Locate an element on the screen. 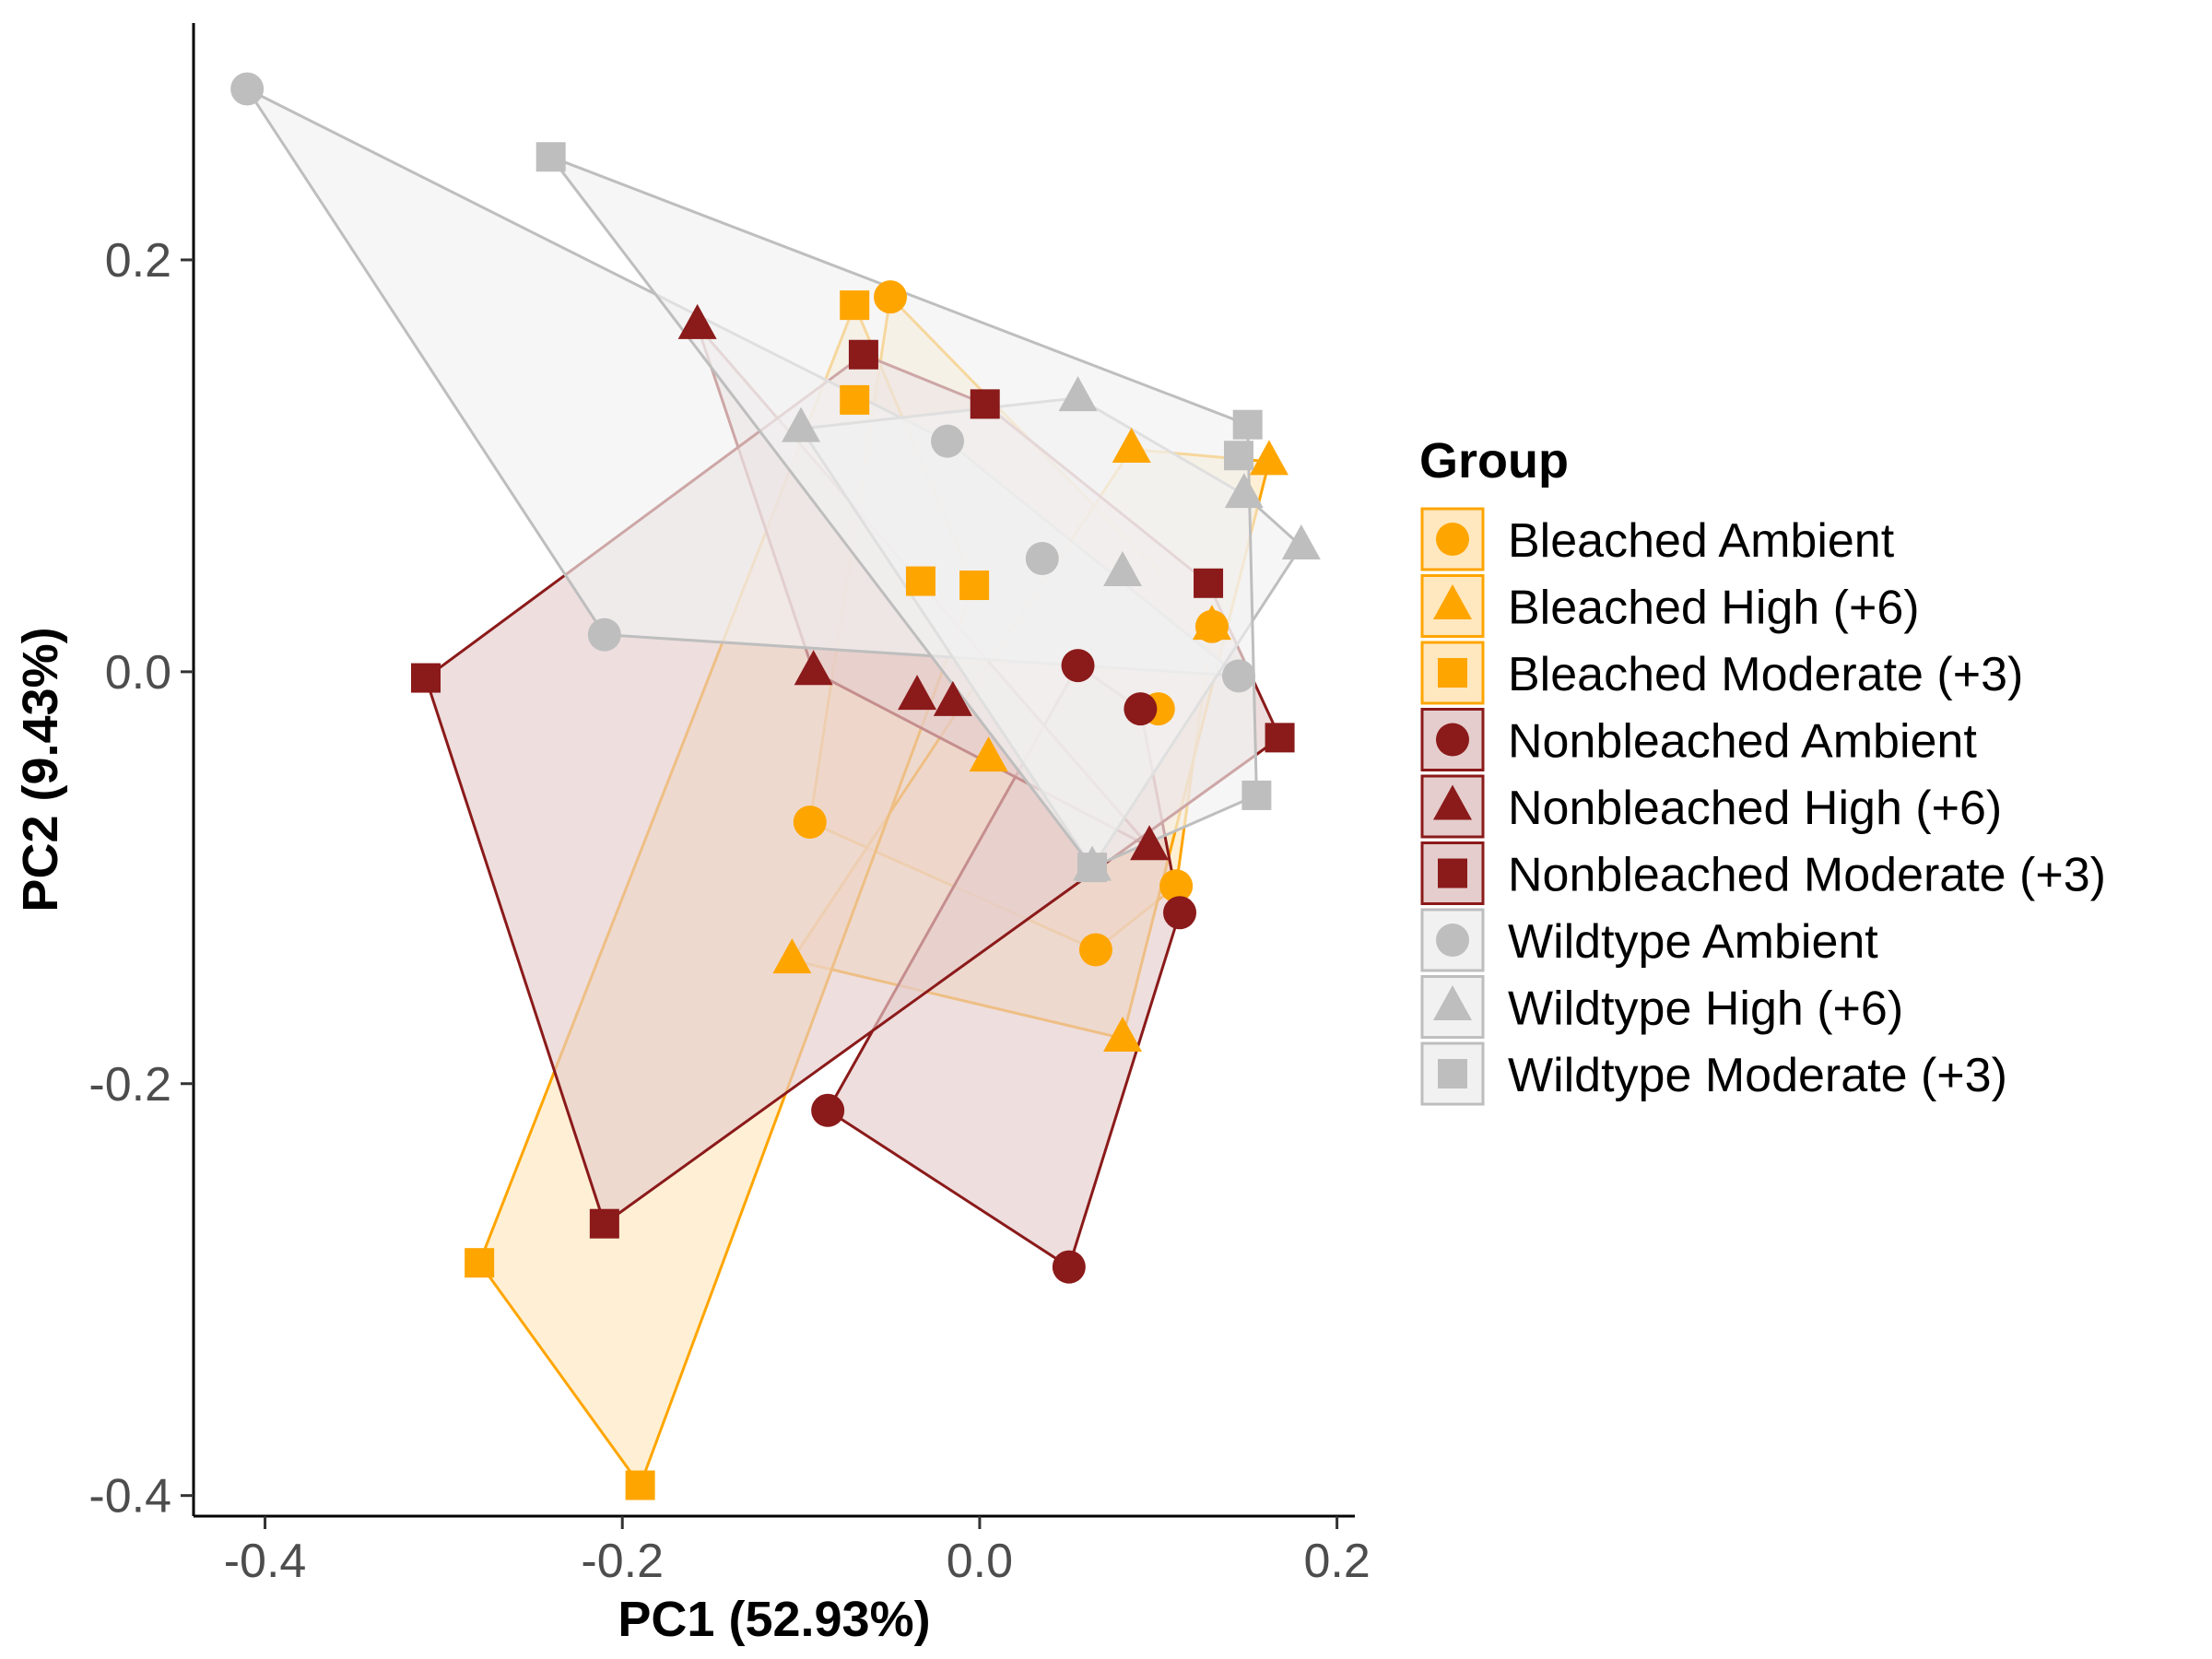 The image size is (2212, 1659). legend-label: Wildtype Ambient is located at coordinates (1693, 942).